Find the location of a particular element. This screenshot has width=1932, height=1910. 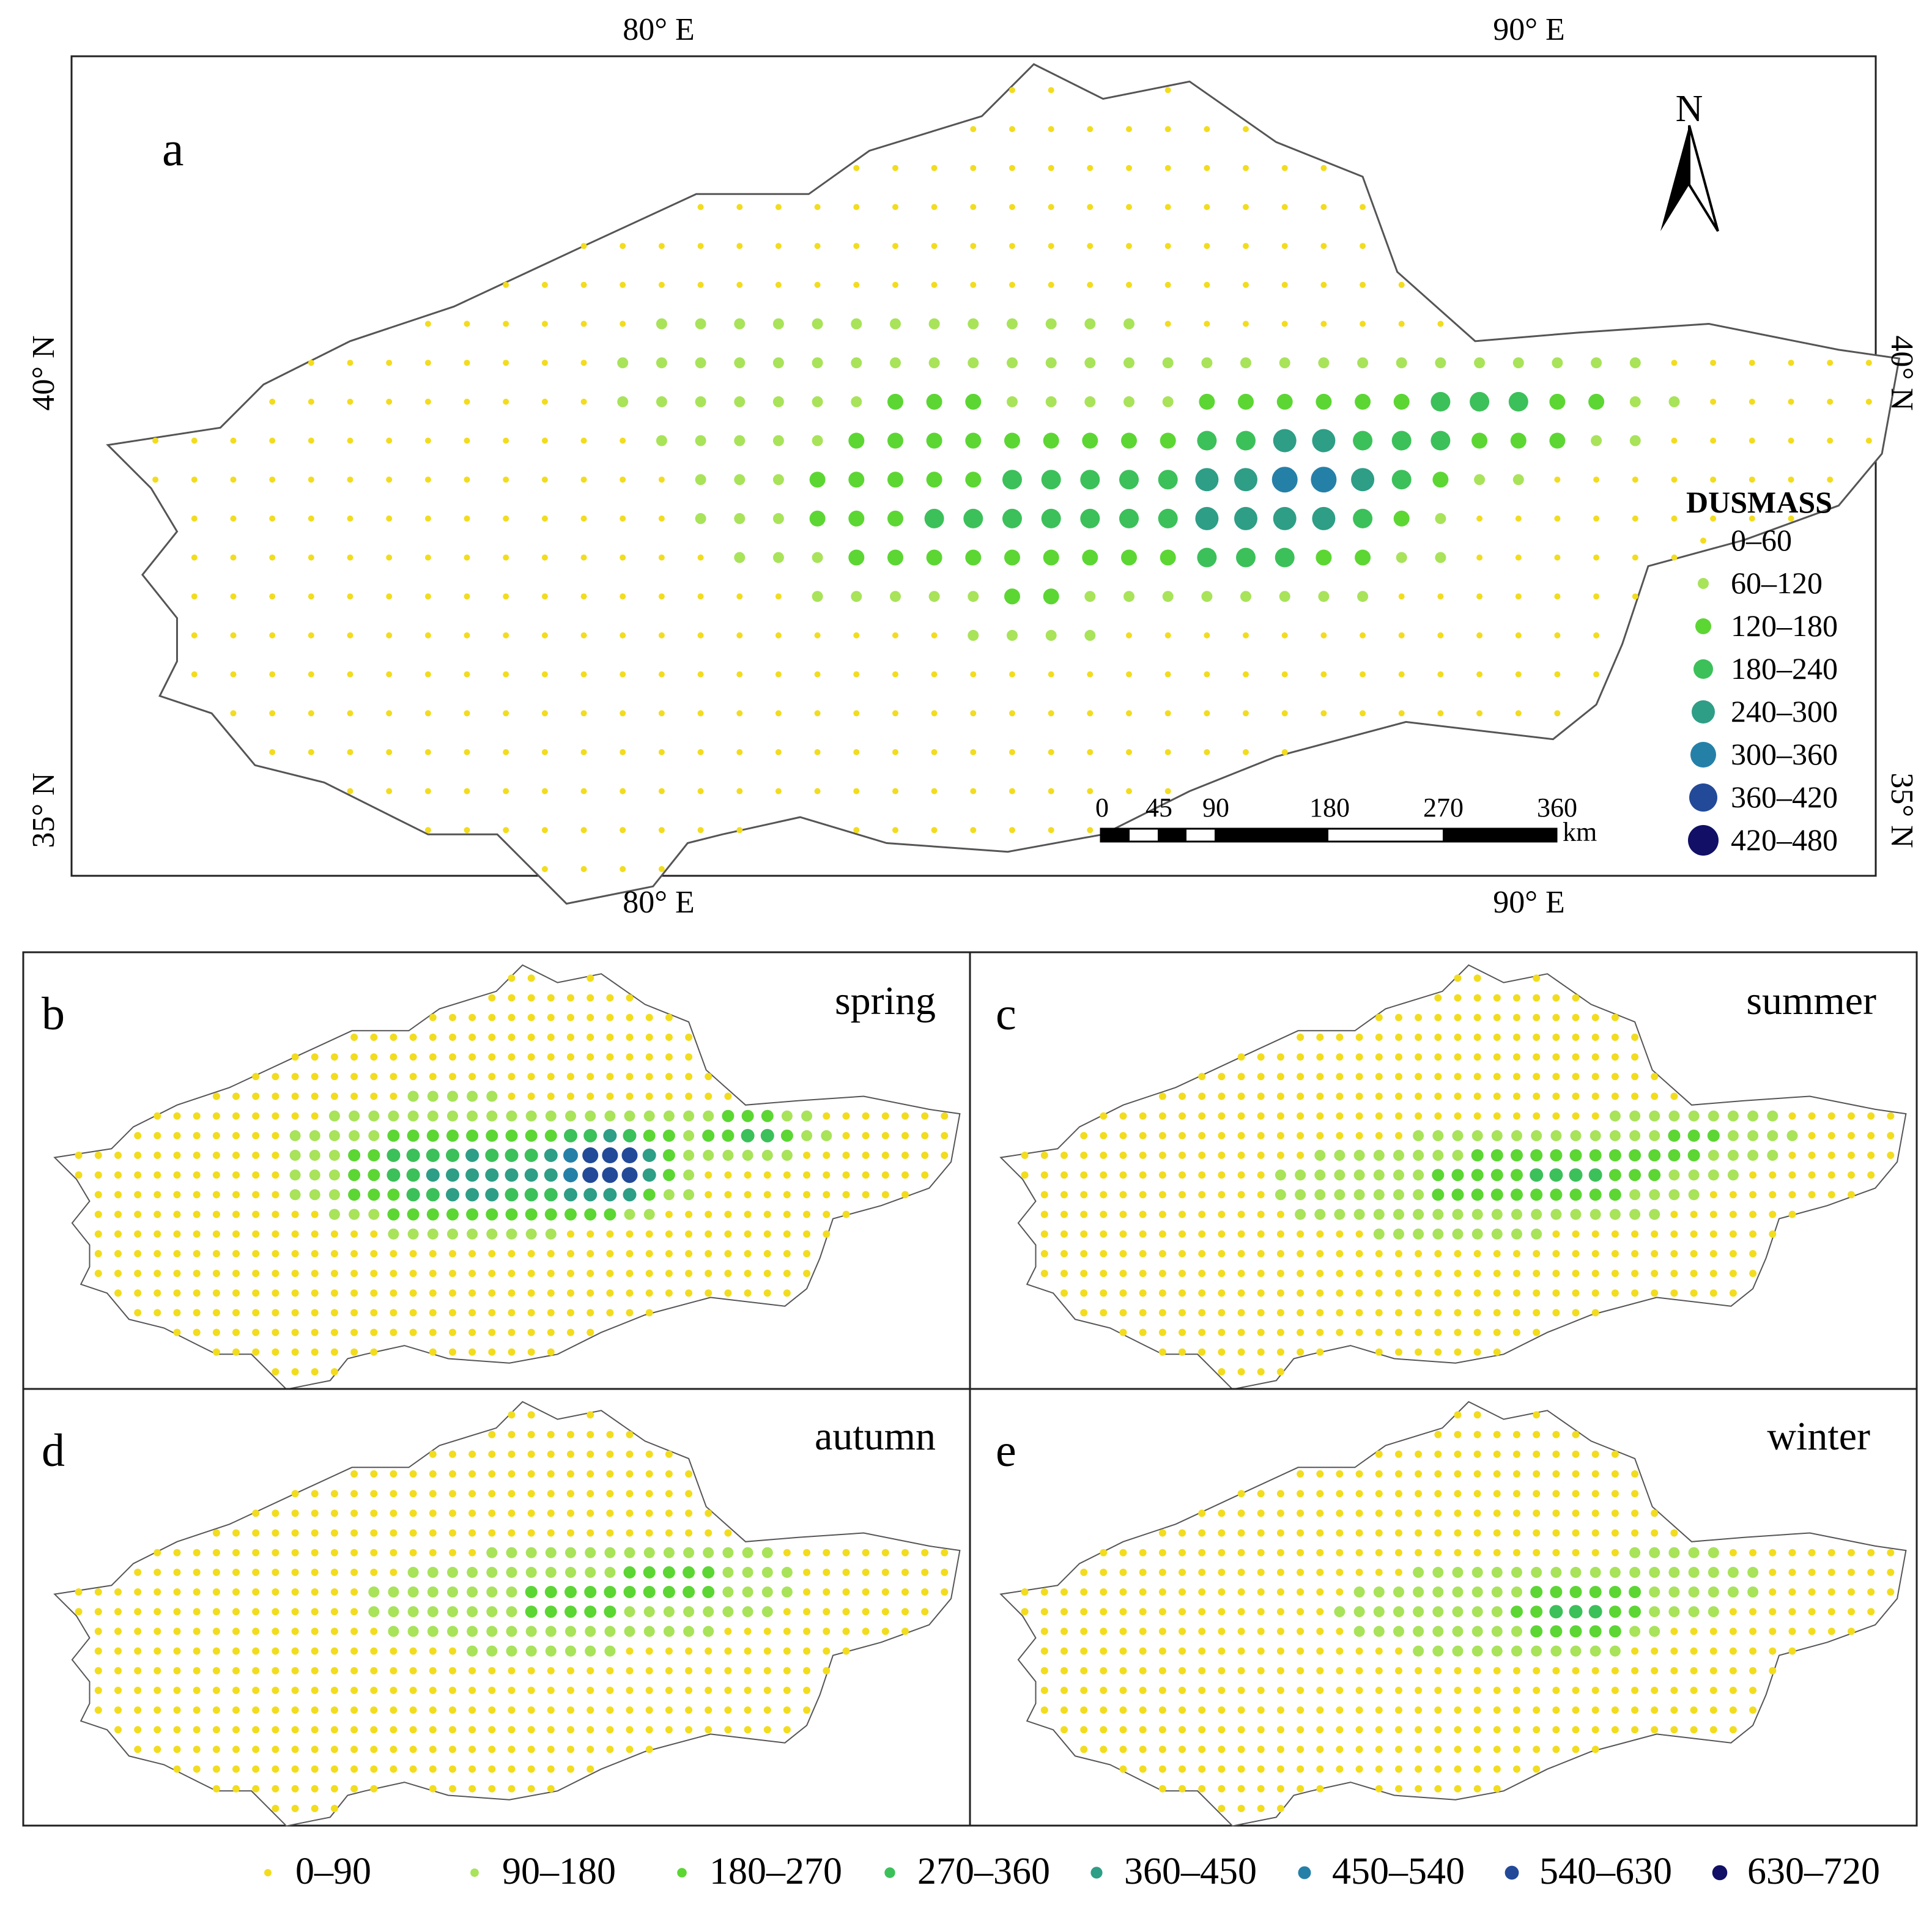

legend-a-swatch is located at coordinates (1703, 669).